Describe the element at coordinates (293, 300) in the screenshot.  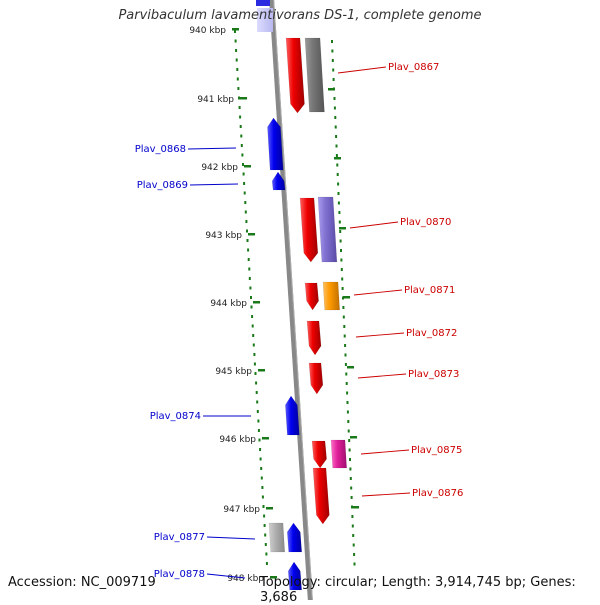
I see `genome-backbone-shadow` at that location.